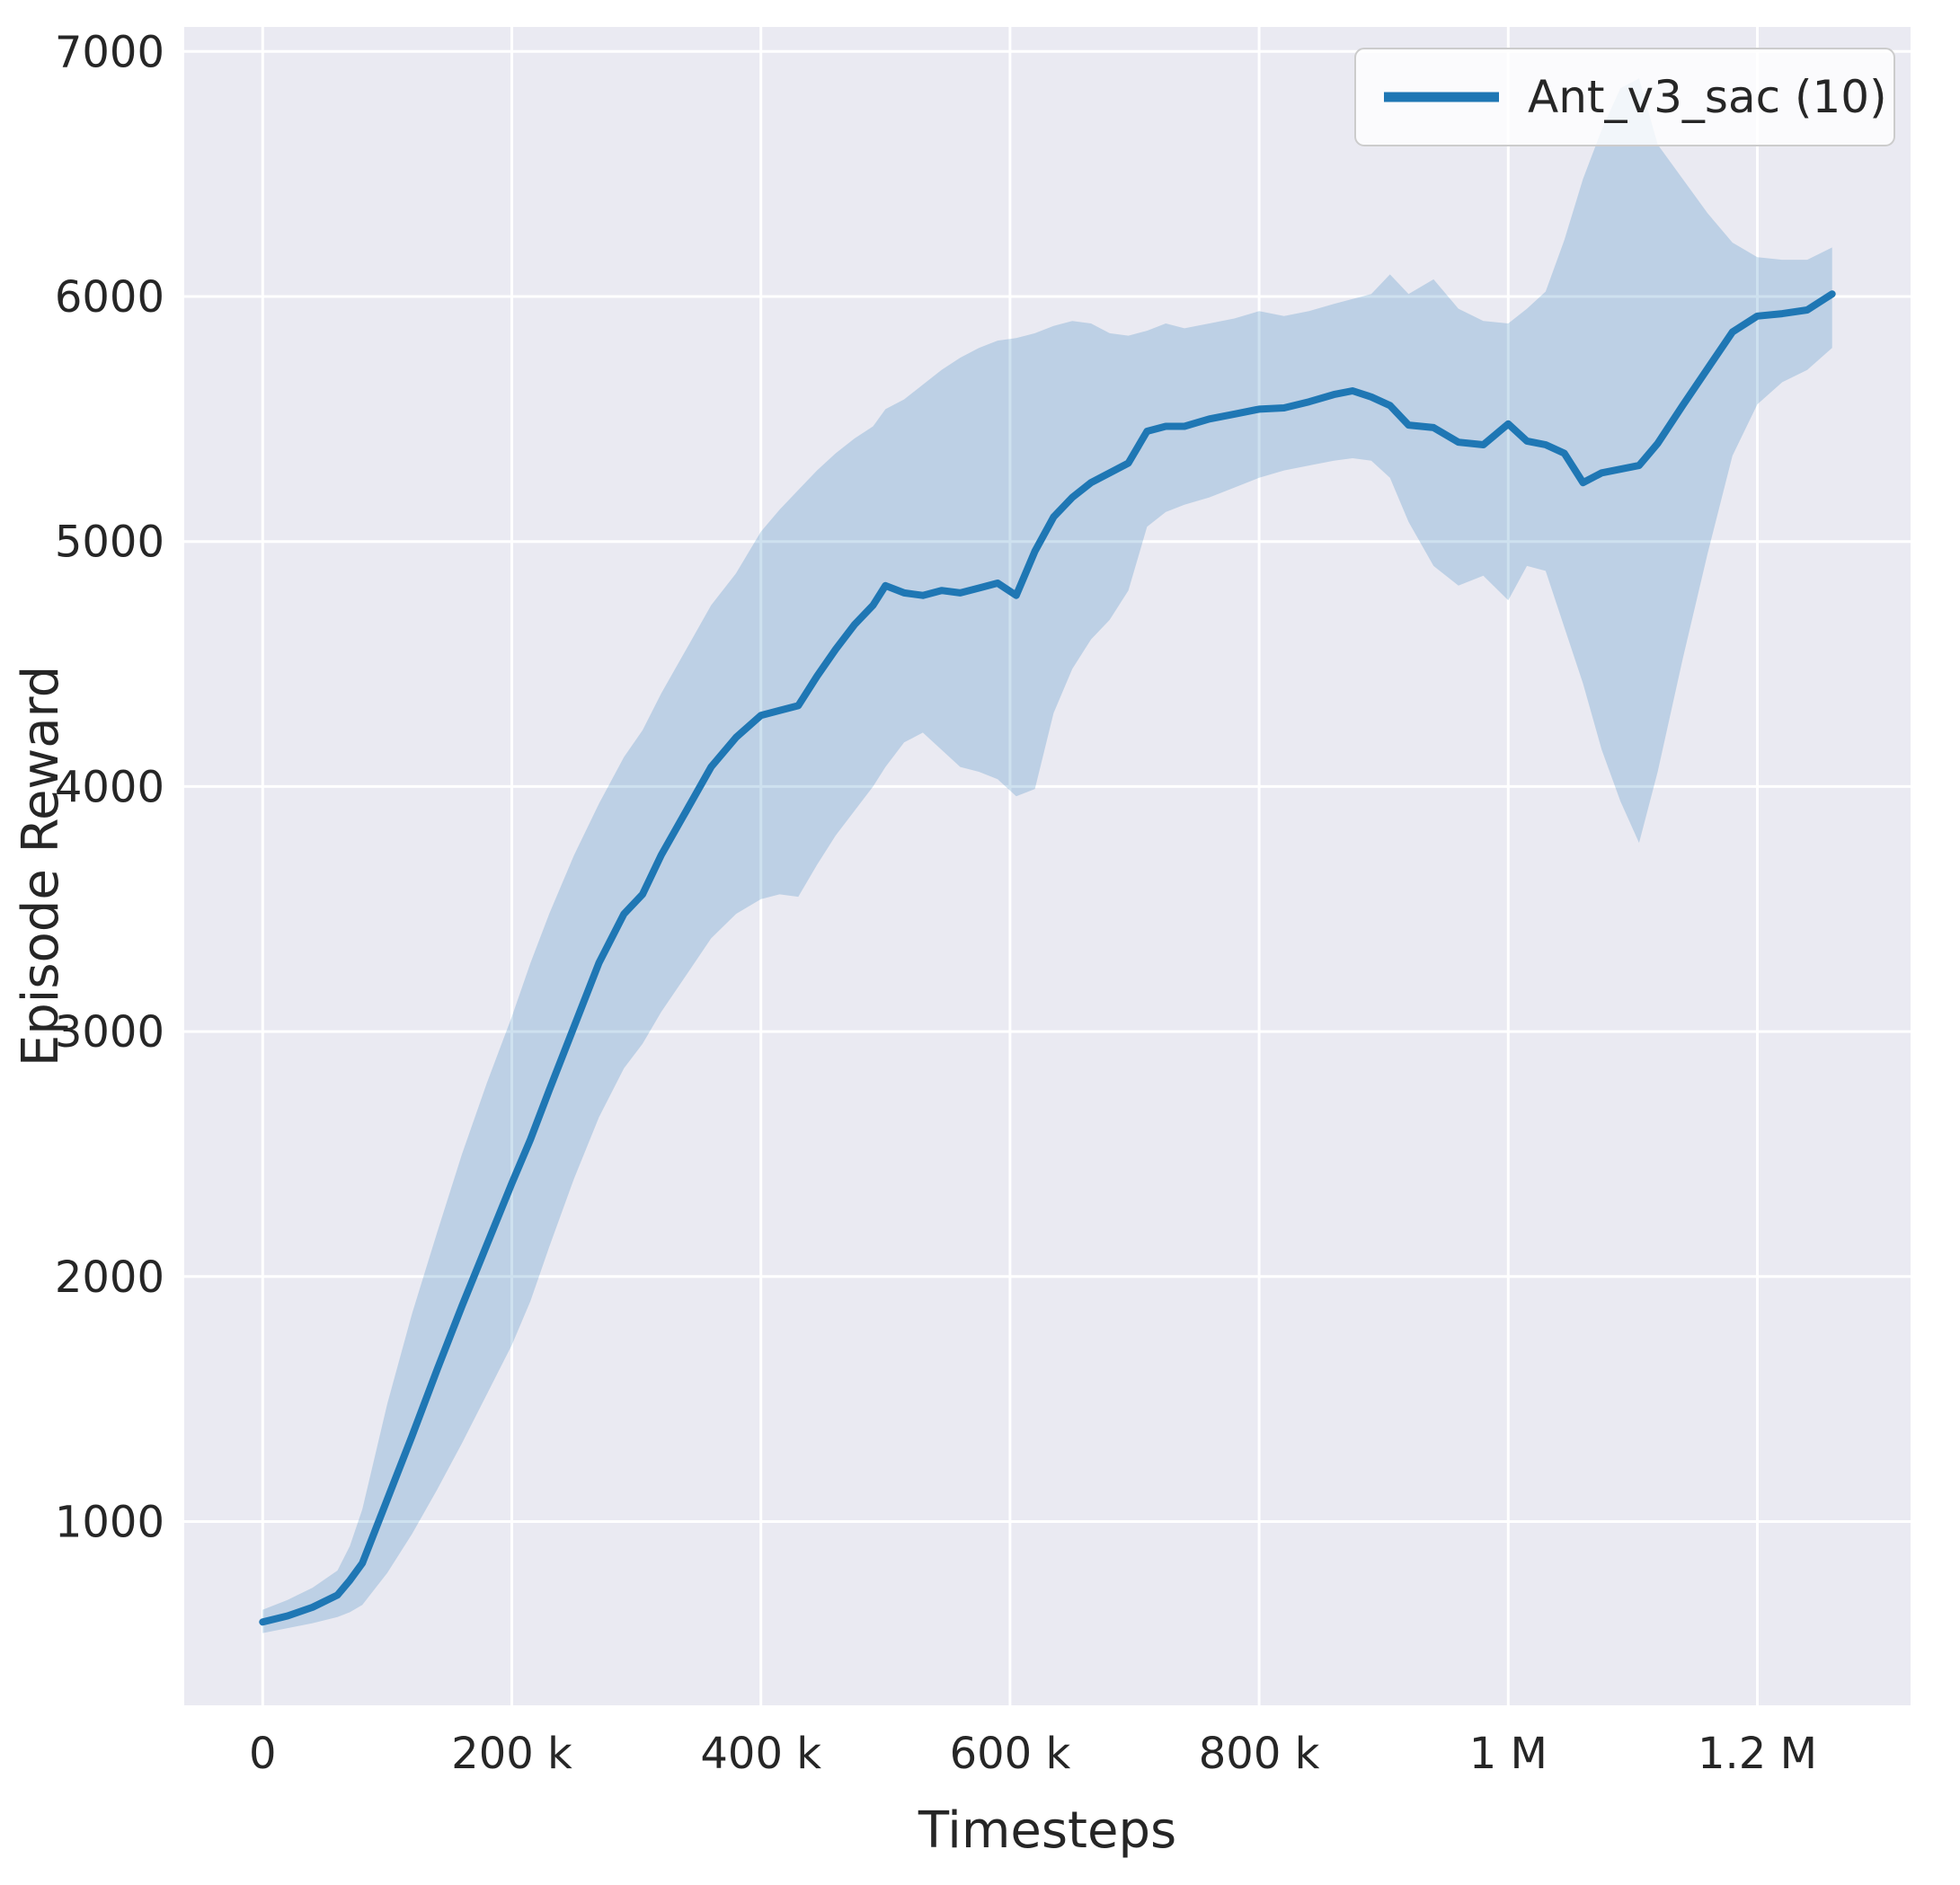  I want to click on y-tick-label: 6000, so click(110, 297).